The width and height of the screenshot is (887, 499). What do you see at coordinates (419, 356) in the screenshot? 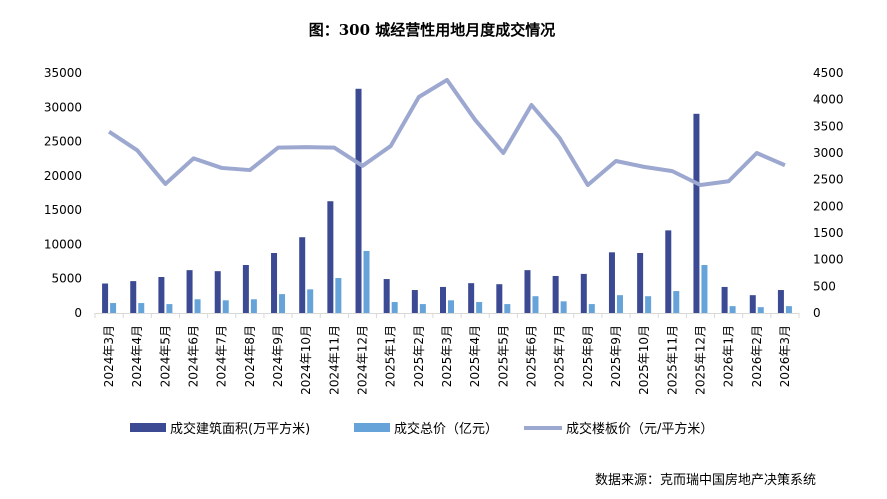
I see `x-tick-label: 2025年2月` at bounding box center [419, 356].